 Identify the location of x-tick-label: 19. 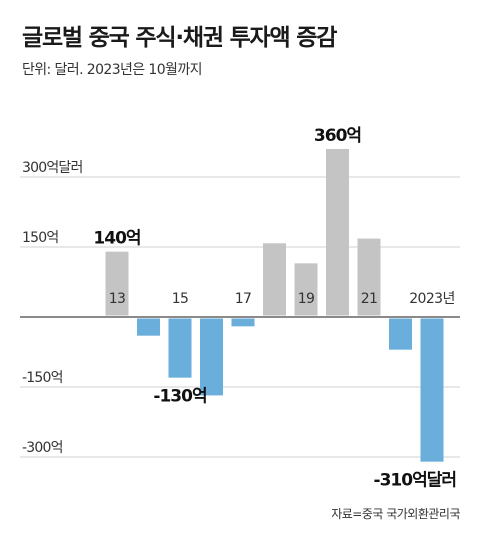
(306, 299).